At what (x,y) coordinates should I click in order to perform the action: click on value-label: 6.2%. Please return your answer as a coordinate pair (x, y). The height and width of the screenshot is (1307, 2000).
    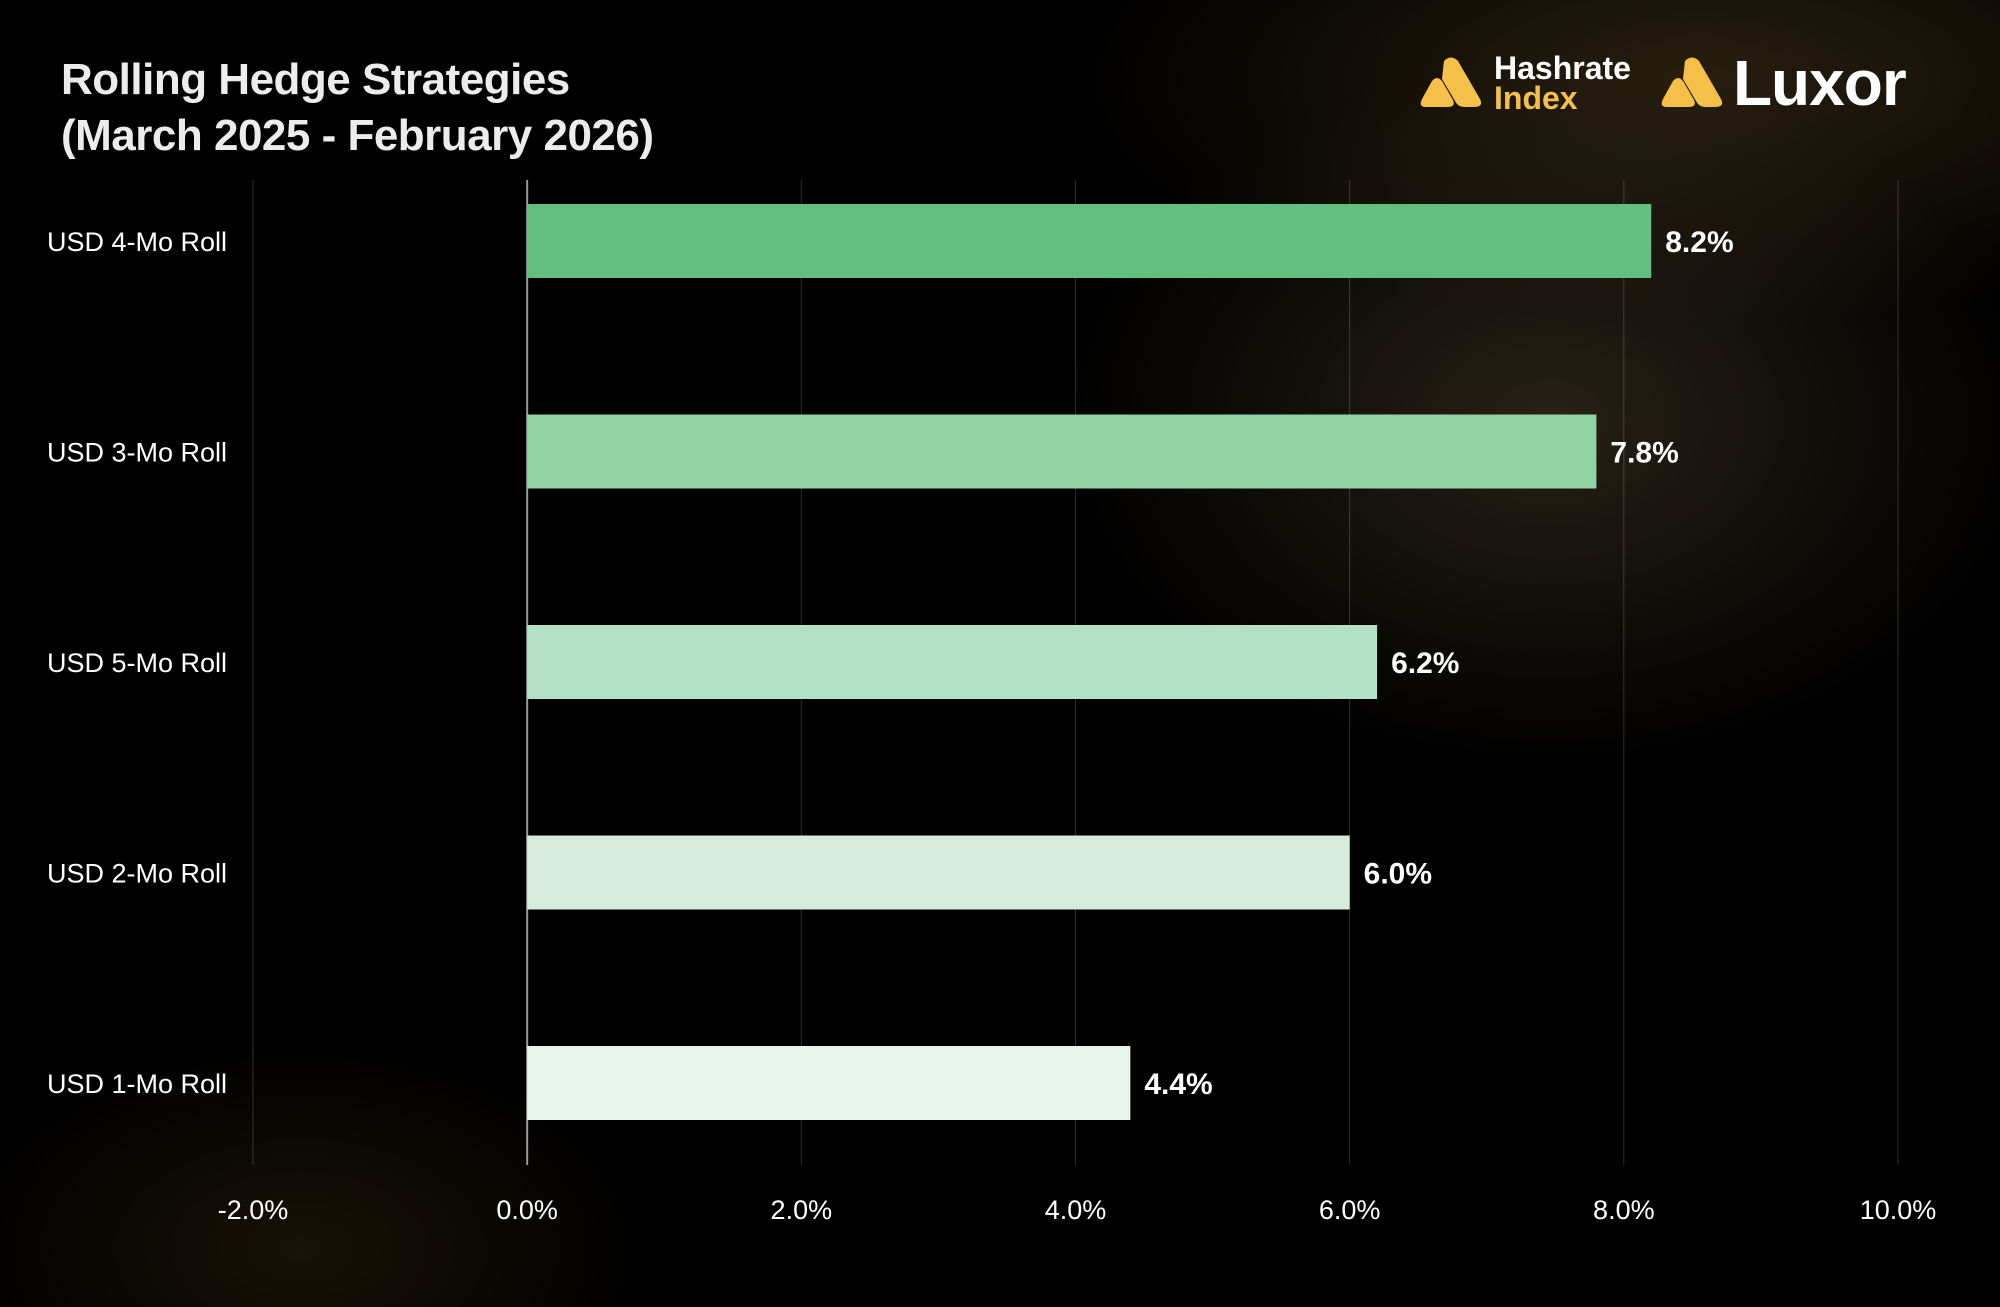
    Looking at the image, I should click on (1425, 663).